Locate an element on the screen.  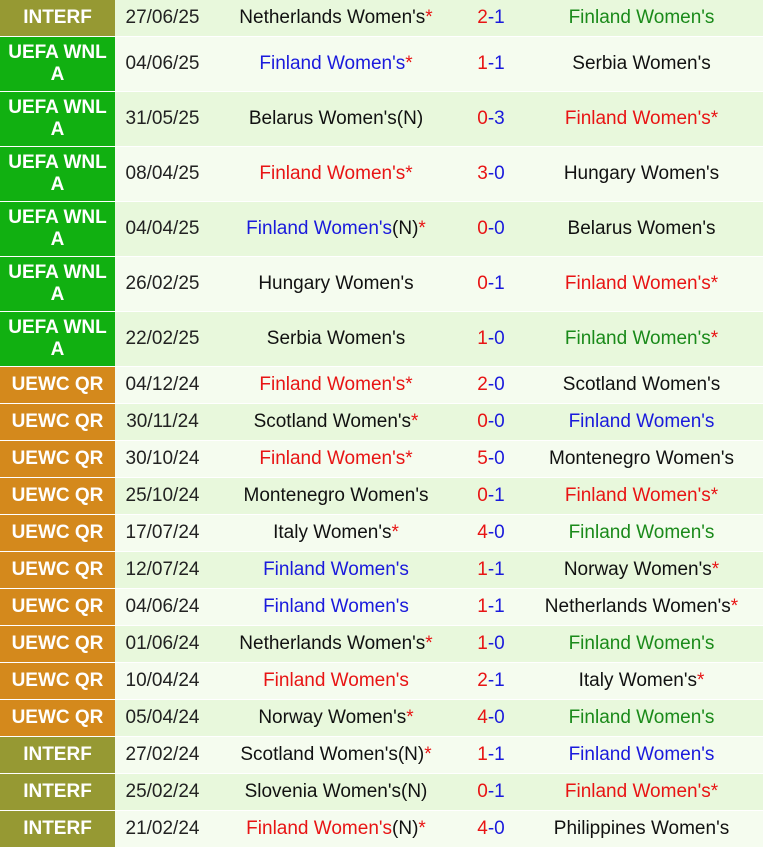
home-team-cell: Slovenia Women's(N) is located at coordinates (336, 792).